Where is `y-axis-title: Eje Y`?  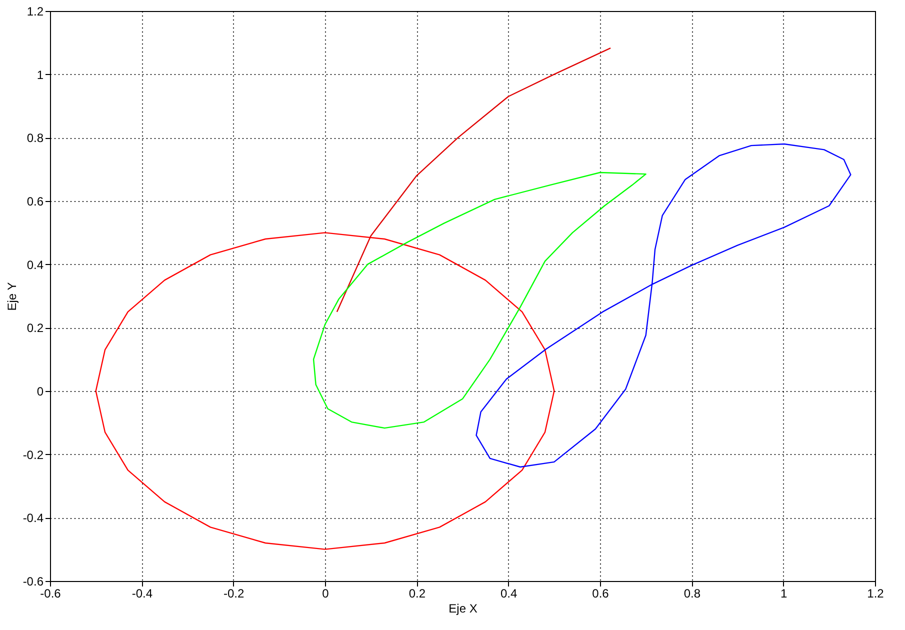
y-axis-title: Eje Y is located at coordinates (11, 296).